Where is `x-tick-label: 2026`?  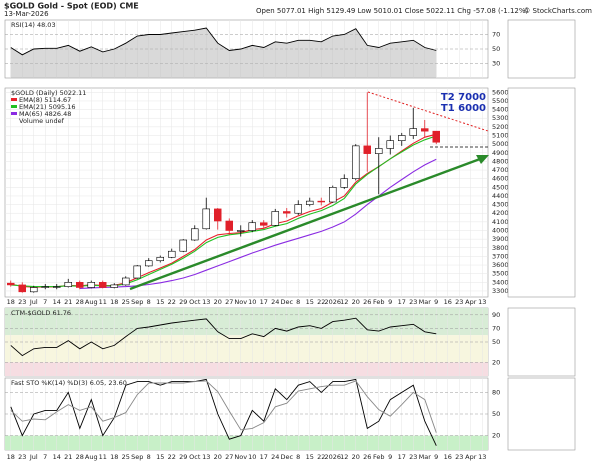
x-tick-label: 2026 is located at coordinates (332, 302).